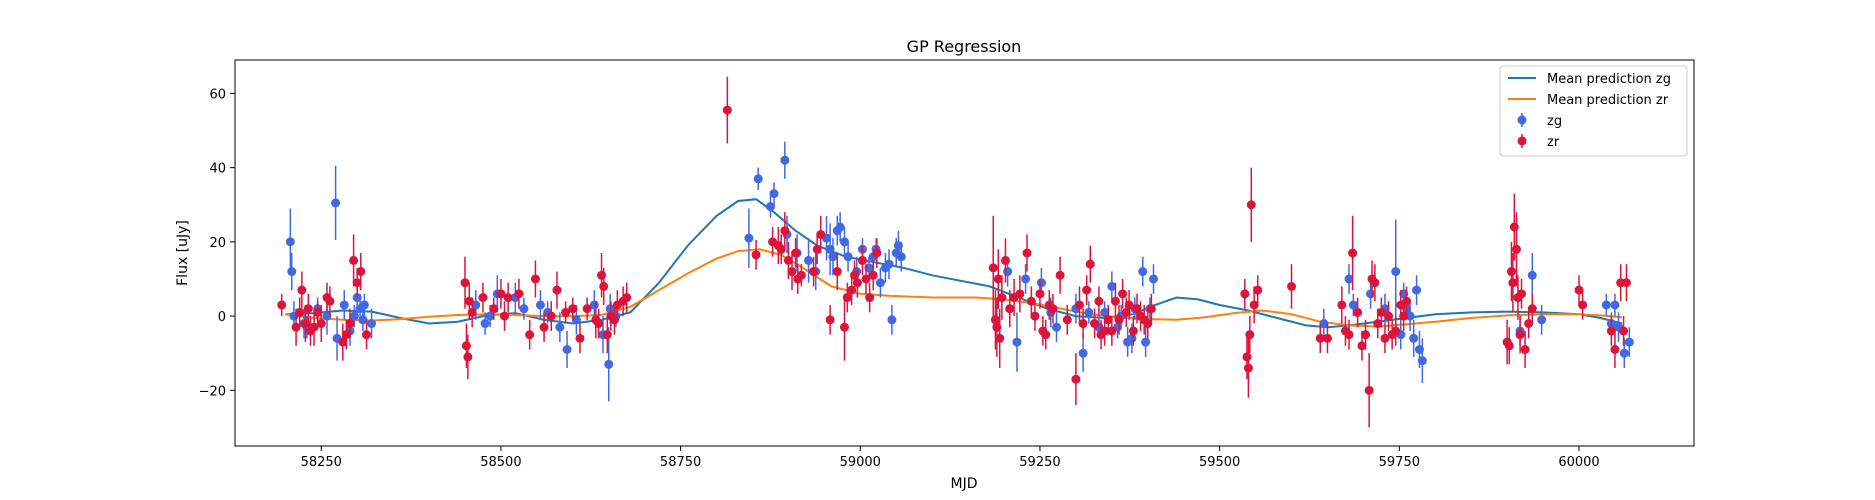 The height and width of the screenshot is (500, 1875). Describe the element at coordinates (217, 169) in the screenshot. I see `y-tick-label: 40` at that location.